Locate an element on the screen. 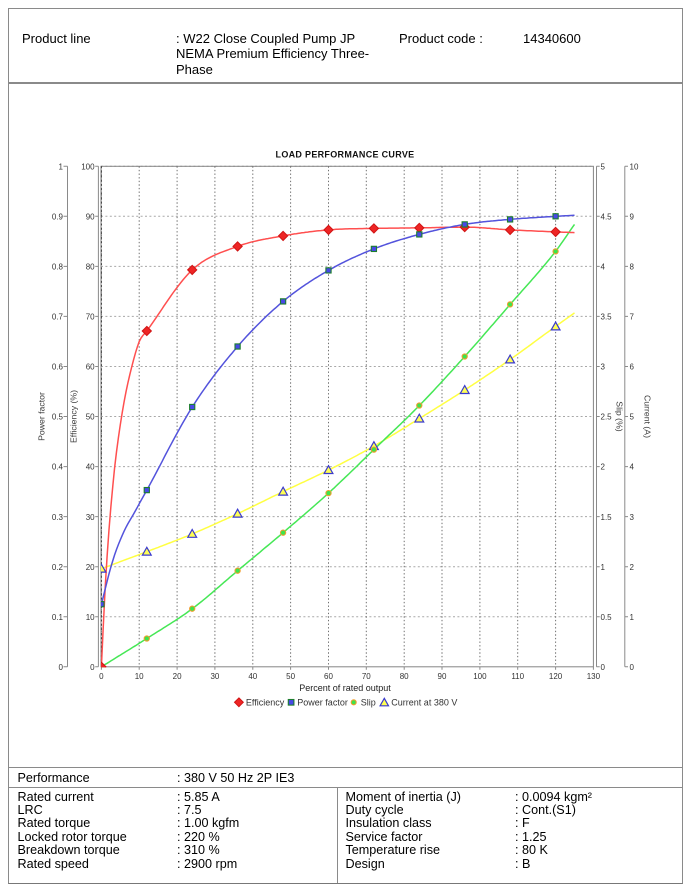  svg-text: 130 is located at coordinates (594, 676).